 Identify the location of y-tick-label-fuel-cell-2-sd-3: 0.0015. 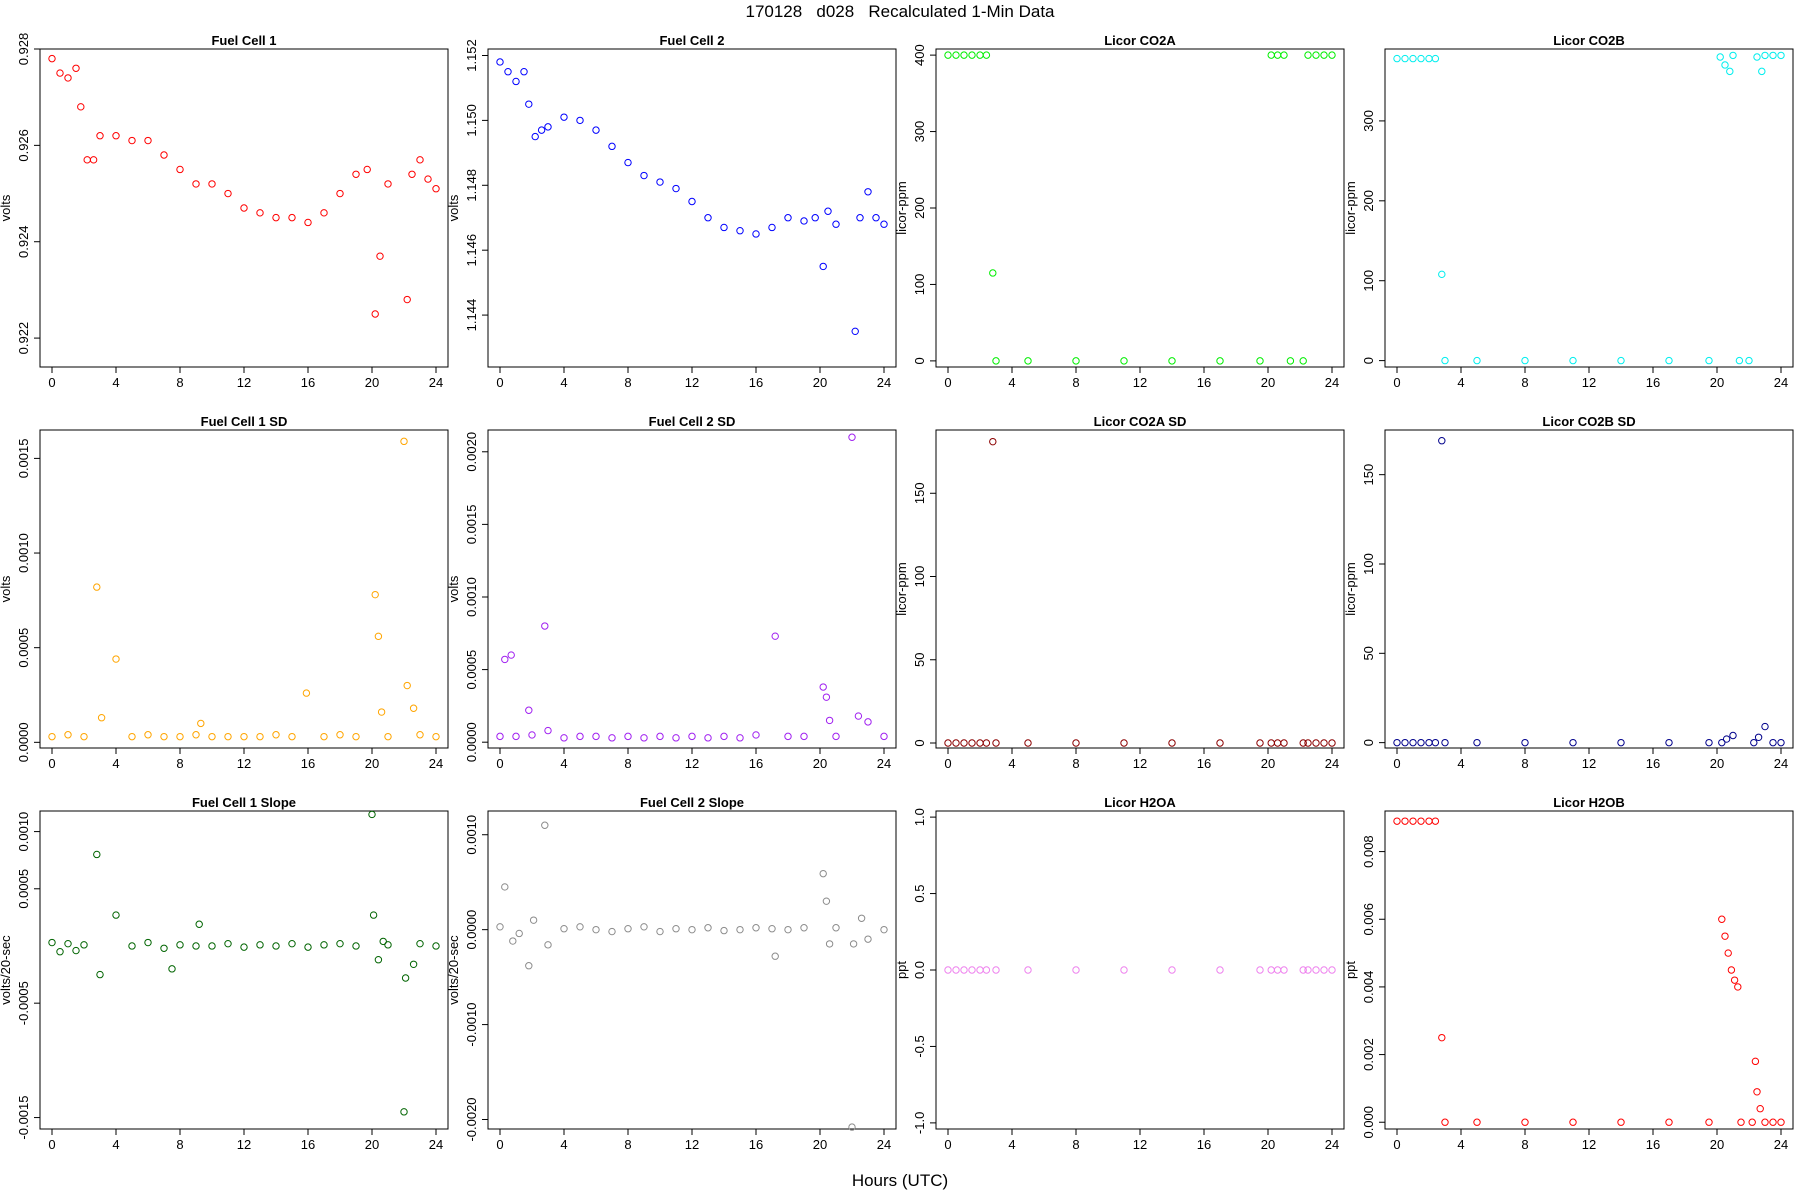
(471, 525).